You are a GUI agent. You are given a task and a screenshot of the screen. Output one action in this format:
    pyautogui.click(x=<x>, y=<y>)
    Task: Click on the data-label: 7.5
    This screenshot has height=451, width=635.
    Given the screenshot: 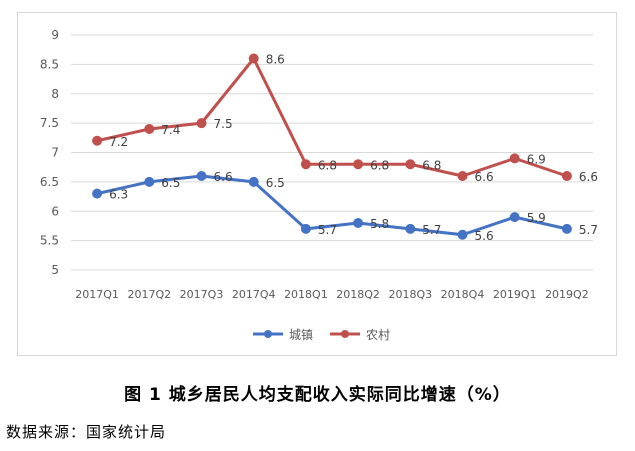 What is the action you would take?
    pyautogui.click(x=223, y=124)
    